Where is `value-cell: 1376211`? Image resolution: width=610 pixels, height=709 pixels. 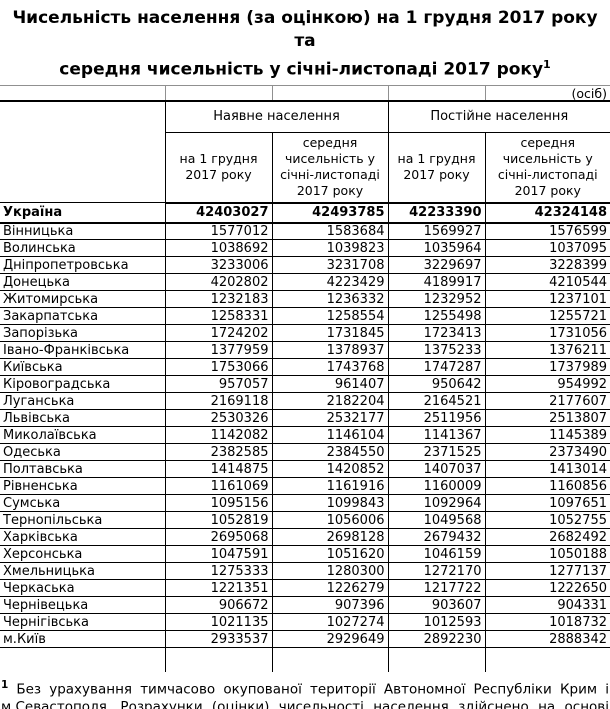 value-cell: 1376211 is located at coordinates (547, 350).